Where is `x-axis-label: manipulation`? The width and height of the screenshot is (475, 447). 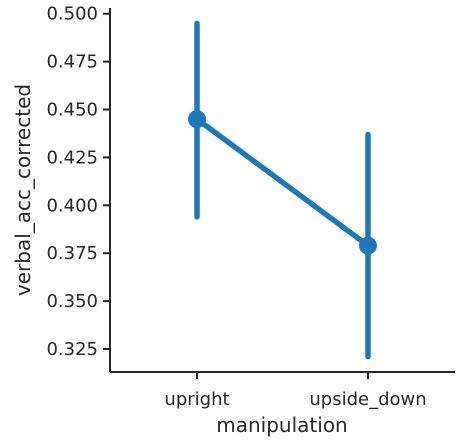 x-axis-label: manipulation is located at coordinates (281, 425).